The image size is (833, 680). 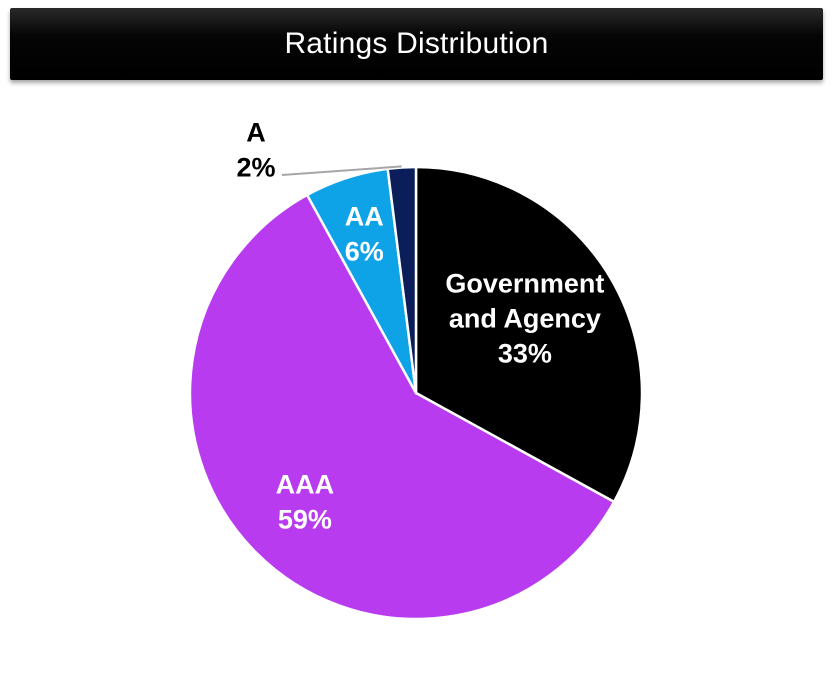 What do you see at coordinates (525, 354) in the screenshot?
I see `data-label-value: 33%` at bounding box center [525, 354].